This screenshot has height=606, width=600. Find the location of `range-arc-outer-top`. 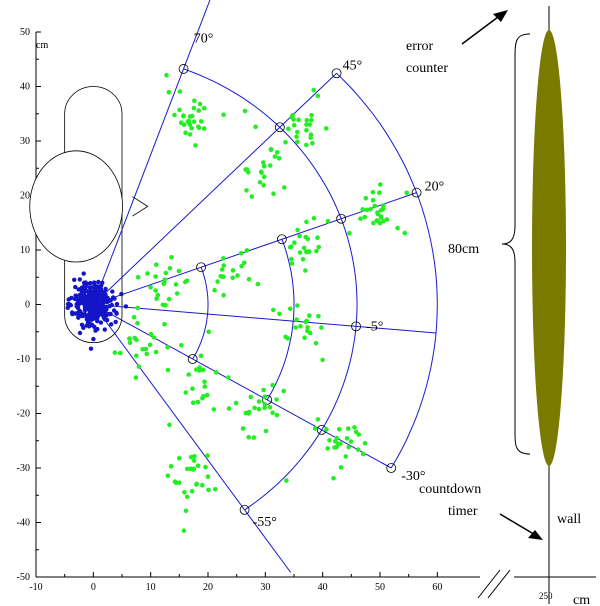

range-arc-outer-top is located at coordinates (232, 98).